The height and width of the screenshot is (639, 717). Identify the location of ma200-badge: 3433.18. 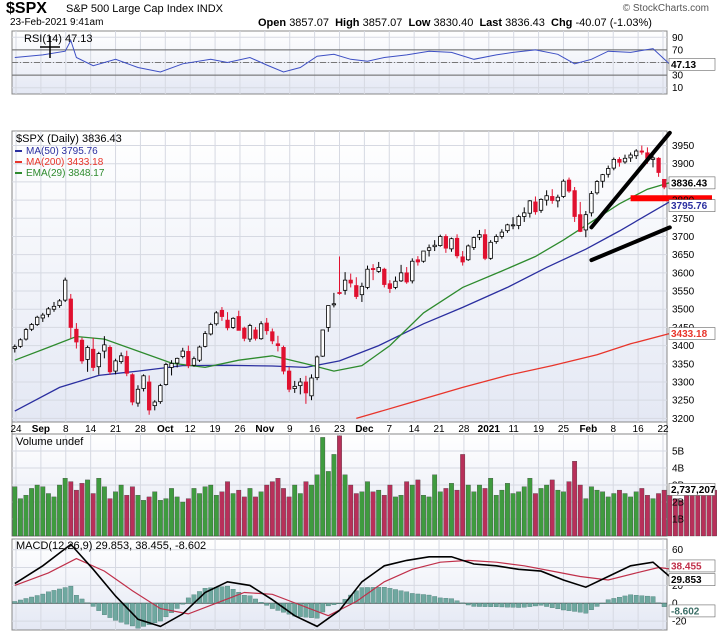
(689, 334).